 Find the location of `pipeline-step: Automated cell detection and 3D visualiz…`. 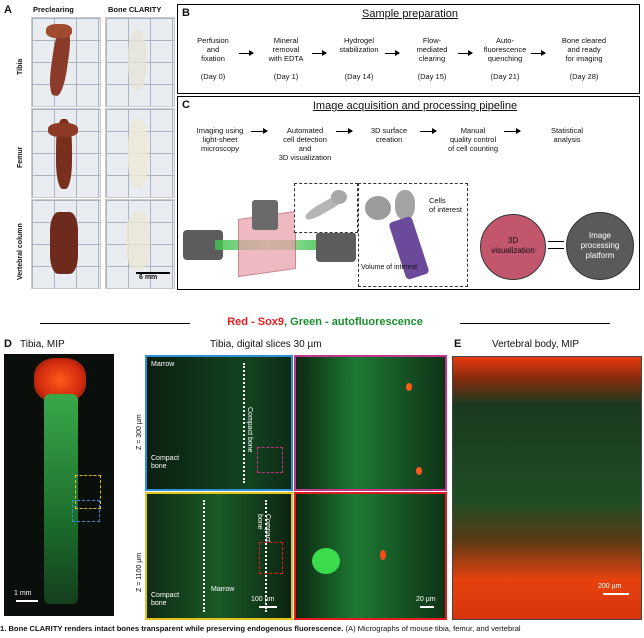

pipeline-step: Automated cell detection and 3D visualiz… is located at coordinates (305, 144).